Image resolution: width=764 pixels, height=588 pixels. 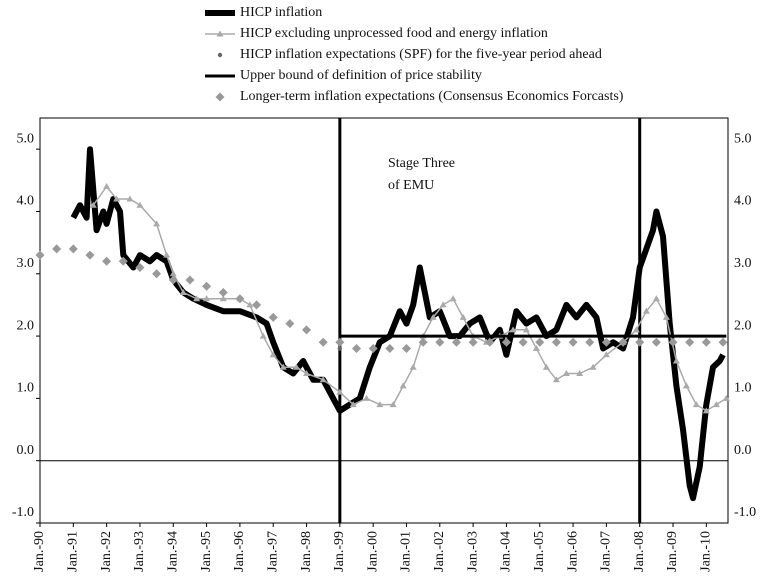 I want to click on x-tick-label: Jan.-92, so click(x=106, y=551).